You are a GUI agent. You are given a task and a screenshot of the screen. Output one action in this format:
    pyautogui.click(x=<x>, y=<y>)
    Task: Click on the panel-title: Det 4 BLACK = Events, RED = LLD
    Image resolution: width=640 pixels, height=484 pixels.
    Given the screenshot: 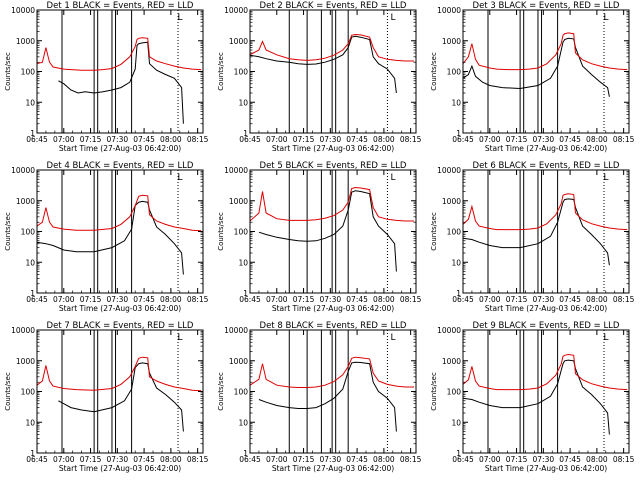 What is the action you would take?
    pyautogui.click(x=120, y=166)
    